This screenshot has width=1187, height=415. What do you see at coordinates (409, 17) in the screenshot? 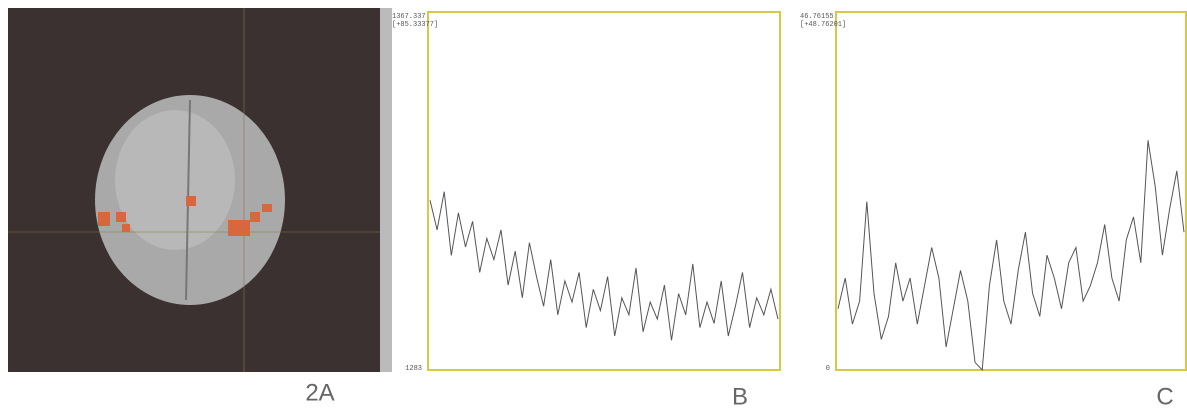
I see `y-max-label: 1367.337` at bounding box center [409, 17].